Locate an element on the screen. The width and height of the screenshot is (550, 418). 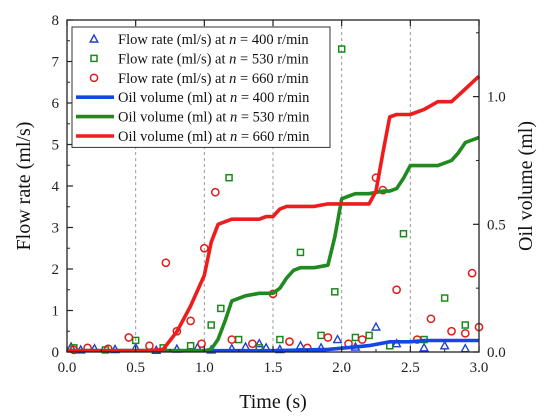
y-tick-label: 3 is located at coordinates (56, 229).